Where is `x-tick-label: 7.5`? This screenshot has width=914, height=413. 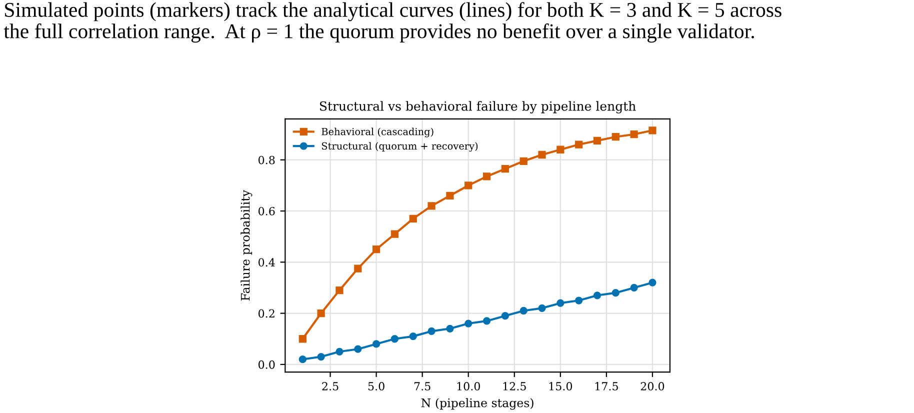
x-tick-label: 7.5 is located at coordinates (422, 386).